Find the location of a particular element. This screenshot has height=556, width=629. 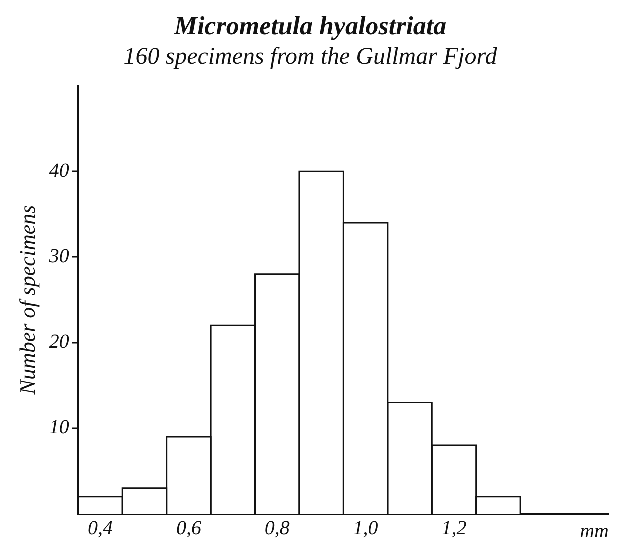

y-tick-label: 20 is located at coordinates (59, 342).